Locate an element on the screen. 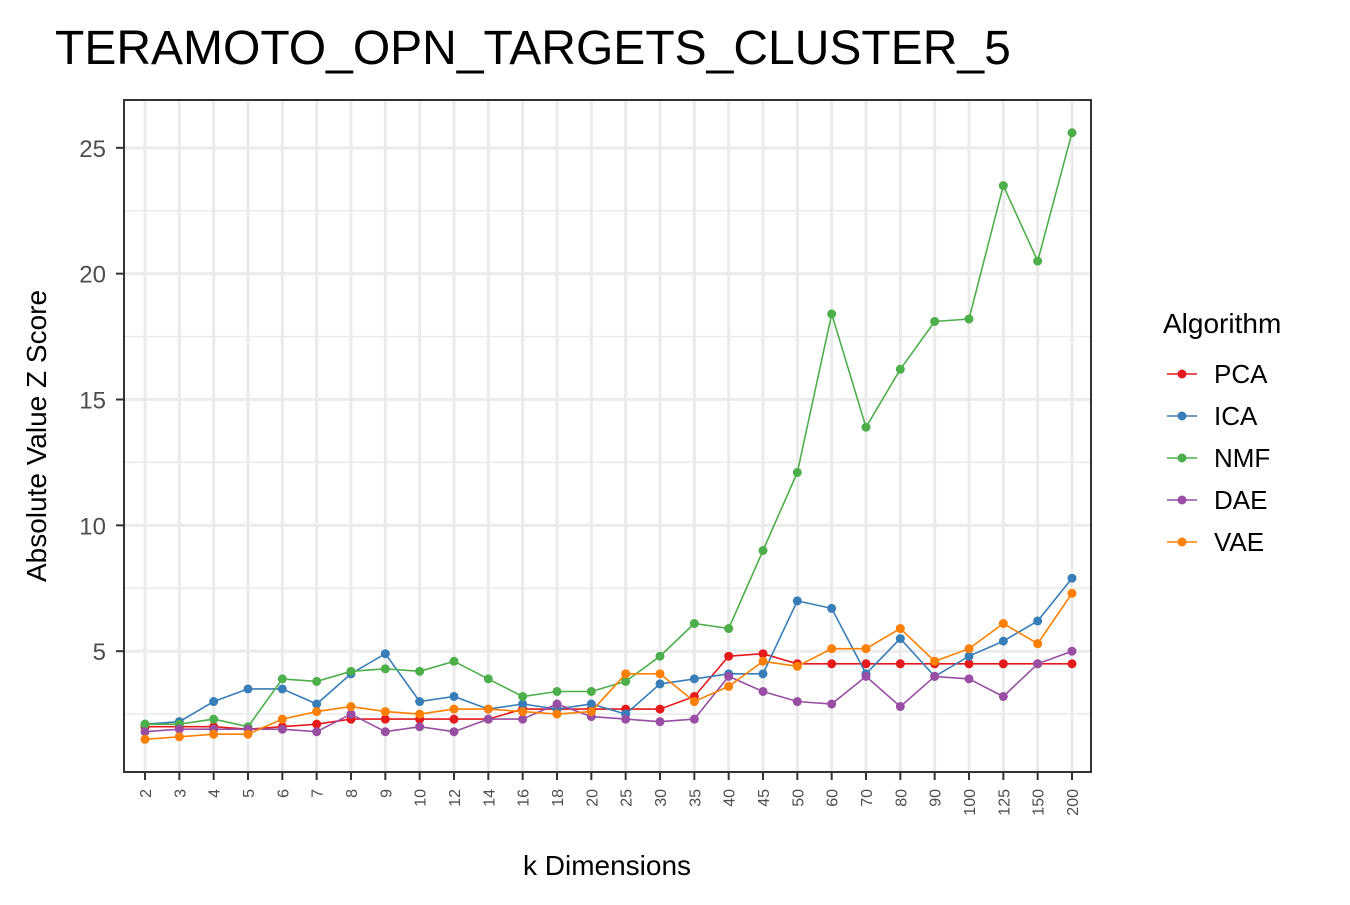 The image size is (1350, 905). legend-marker-nmf is located at coordinates (1182, 458).